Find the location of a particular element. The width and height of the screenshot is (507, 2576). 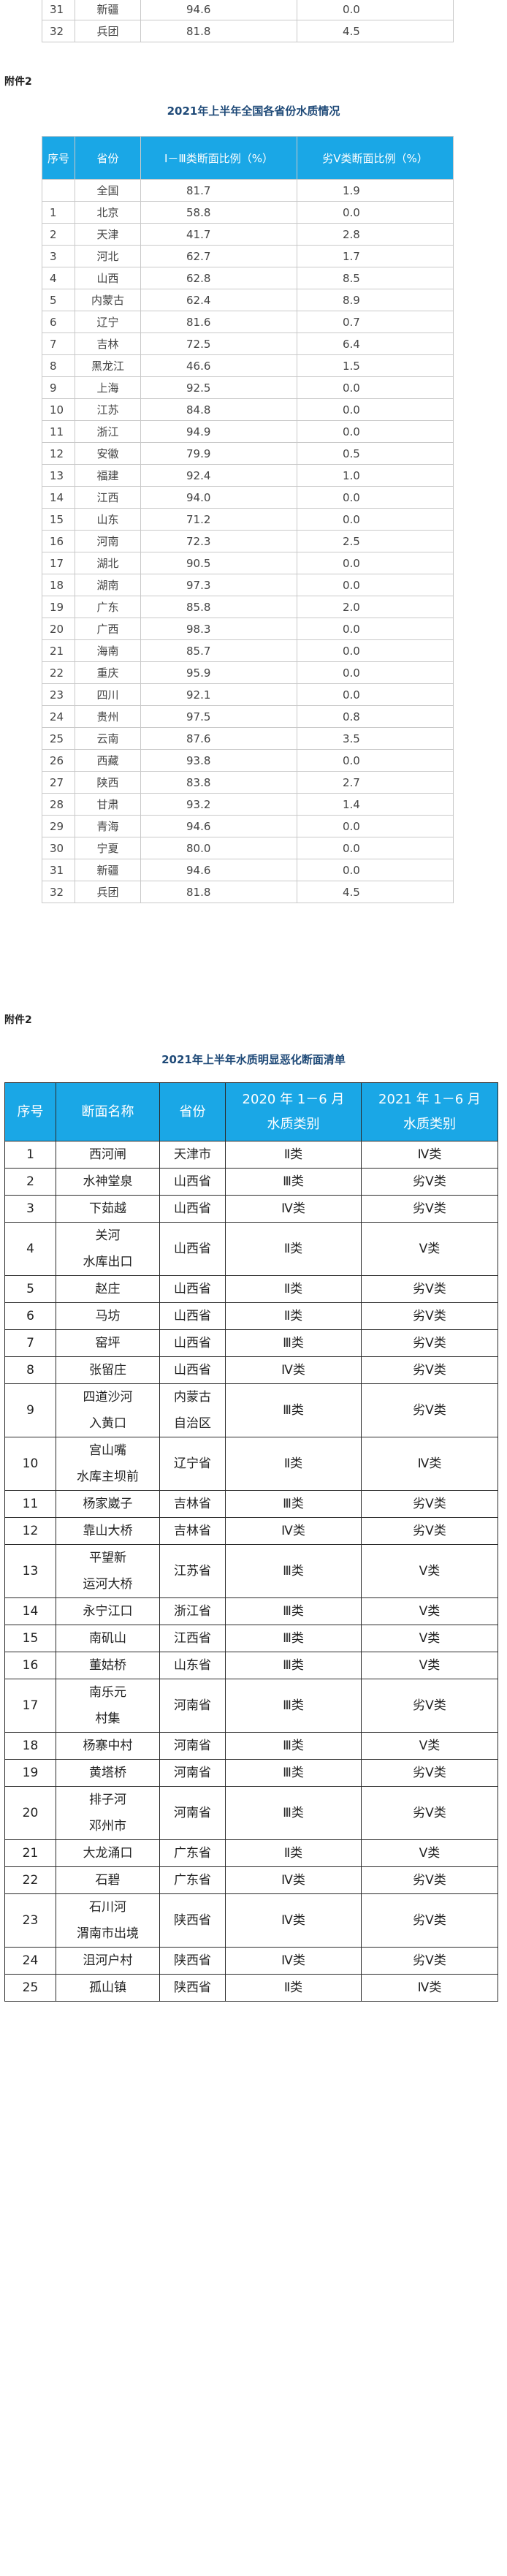

cell-province: 重庆 is located at coordinates (108, 672).